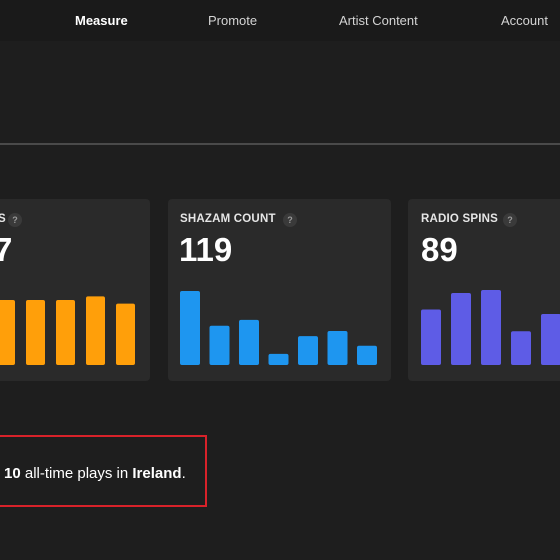 This screenshot has width=560, height=560. I want to click on radio-spins-bar-chart, so click(490, 327).